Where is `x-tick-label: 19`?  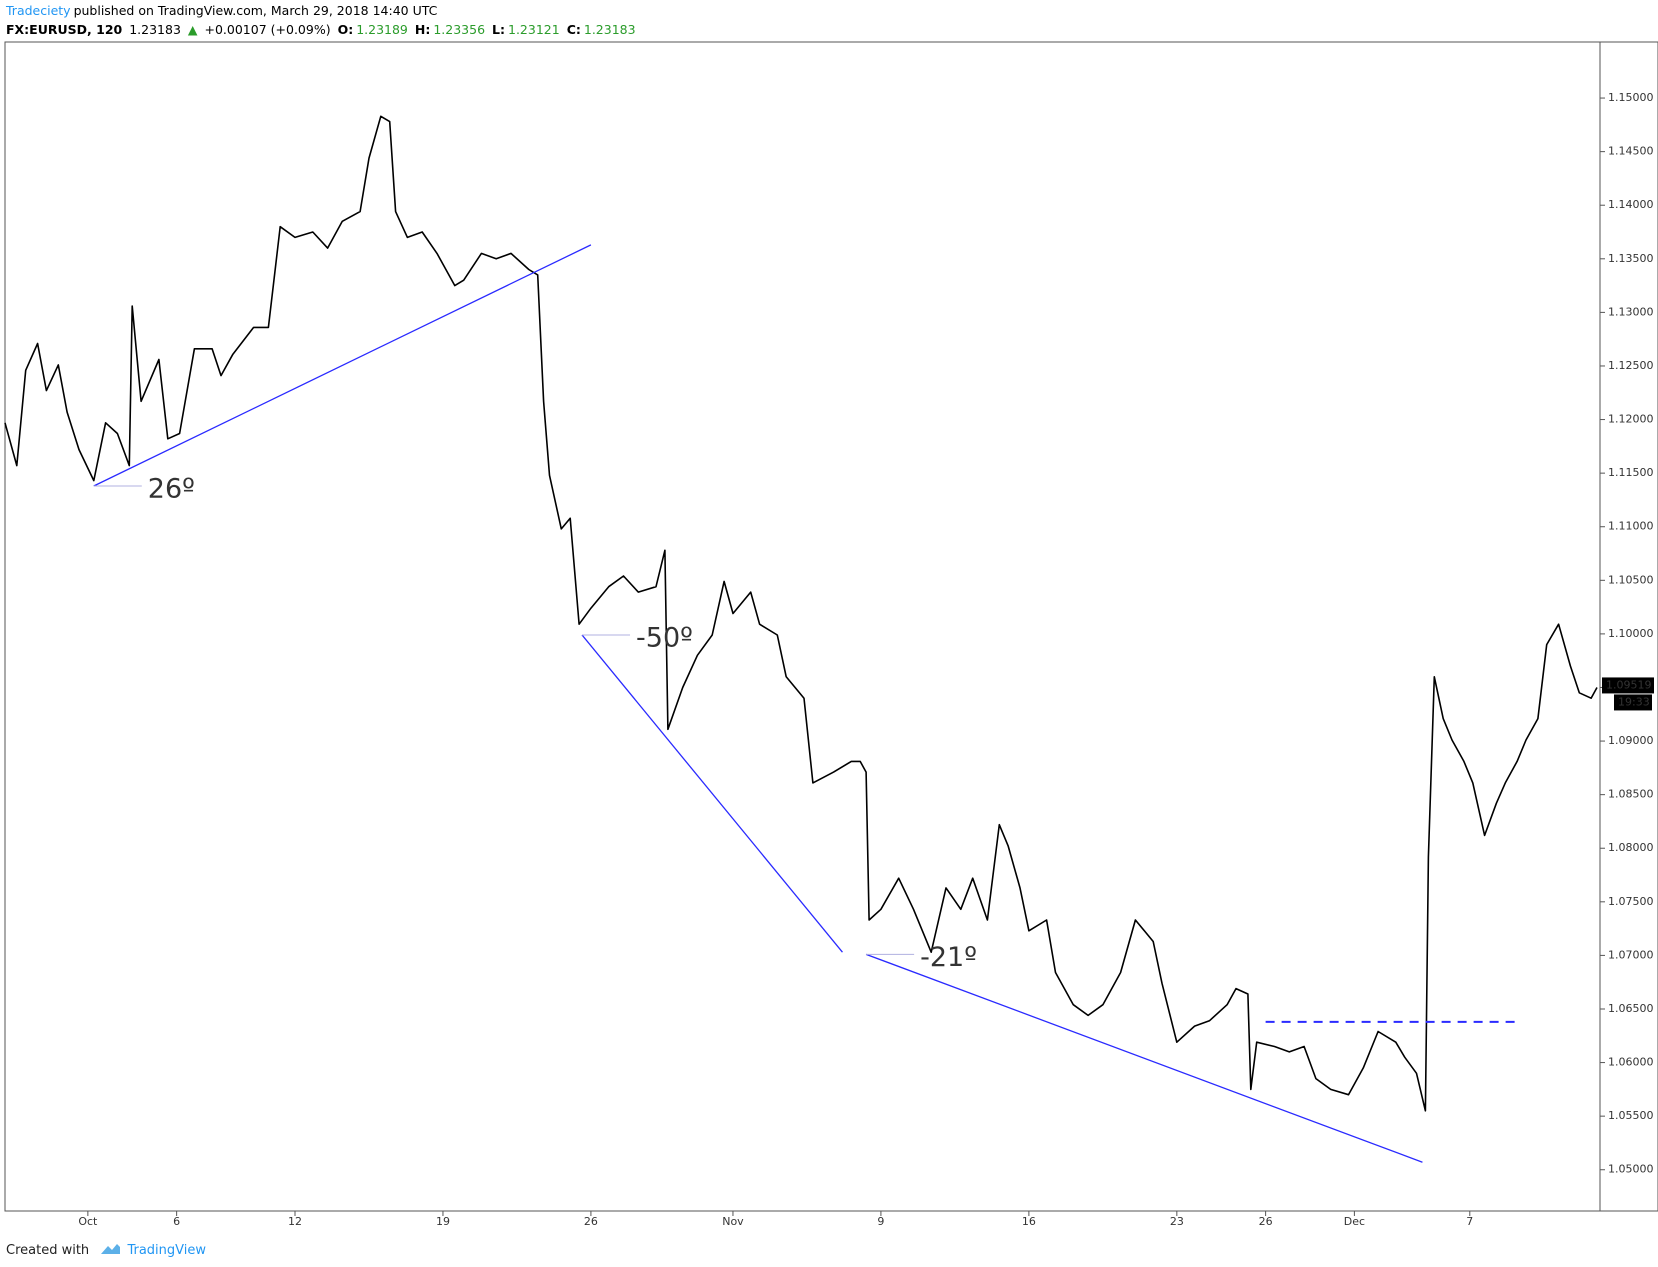
x-tick-label: 19 is located at coordinates (443, 1221).